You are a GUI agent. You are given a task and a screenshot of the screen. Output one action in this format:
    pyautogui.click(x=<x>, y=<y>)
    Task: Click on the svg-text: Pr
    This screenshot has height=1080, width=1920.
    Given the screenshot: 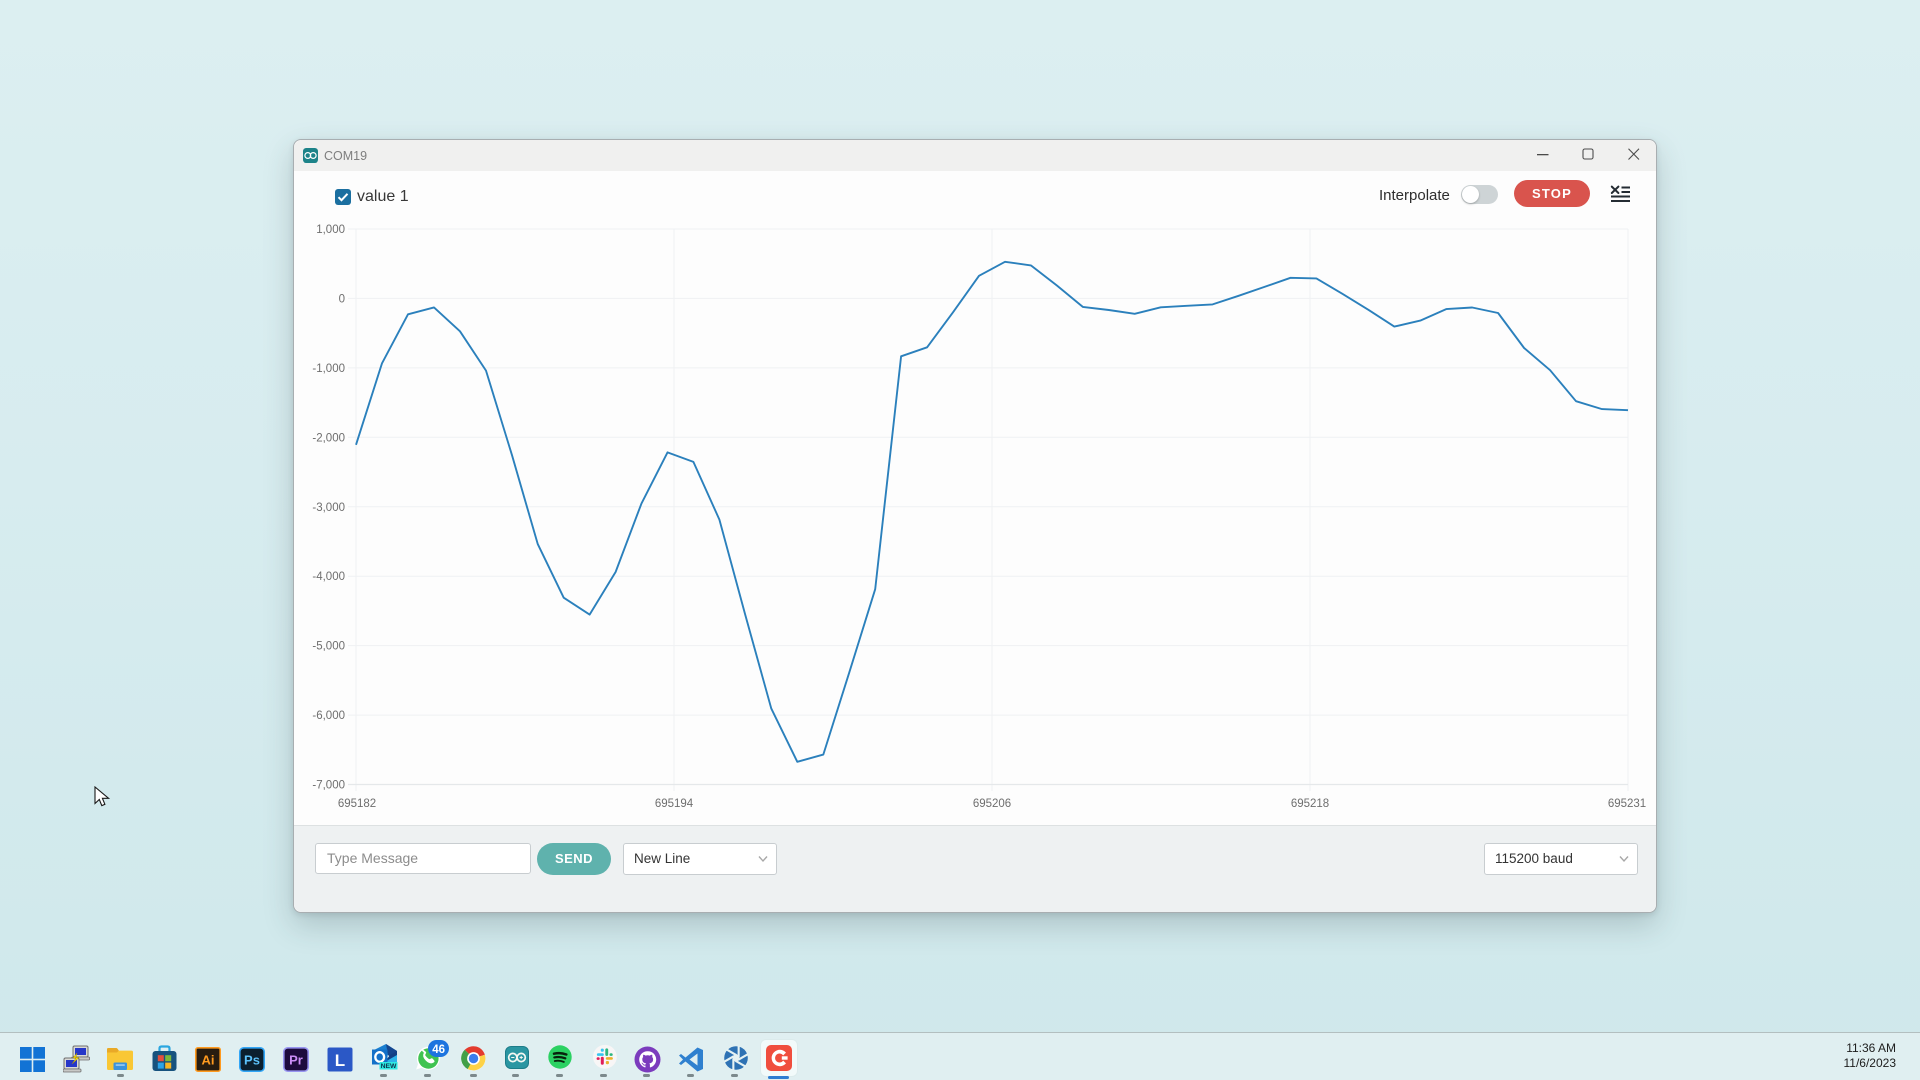 What is the action you would take?
    pyautogui.click(x=296, y=1060)
    